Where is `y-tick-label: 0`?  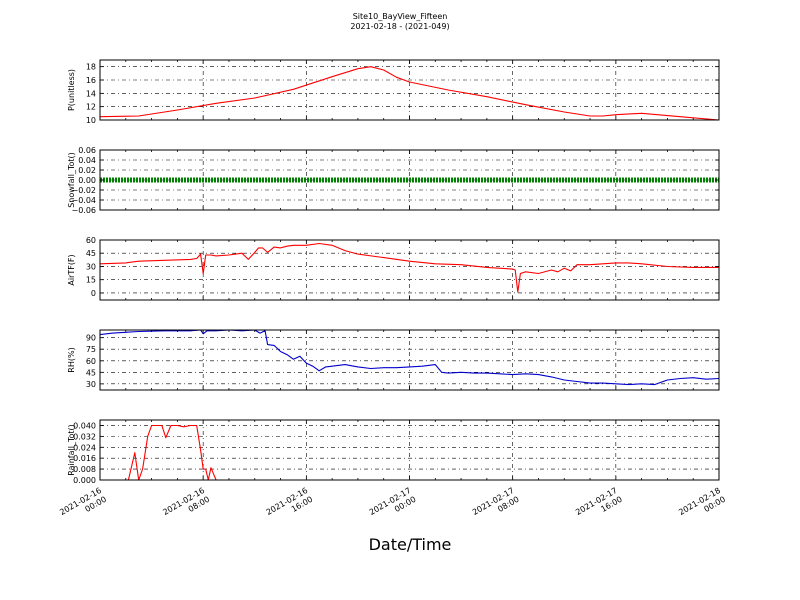
y-tick-label: 0 is located at coordinates (93, 293).